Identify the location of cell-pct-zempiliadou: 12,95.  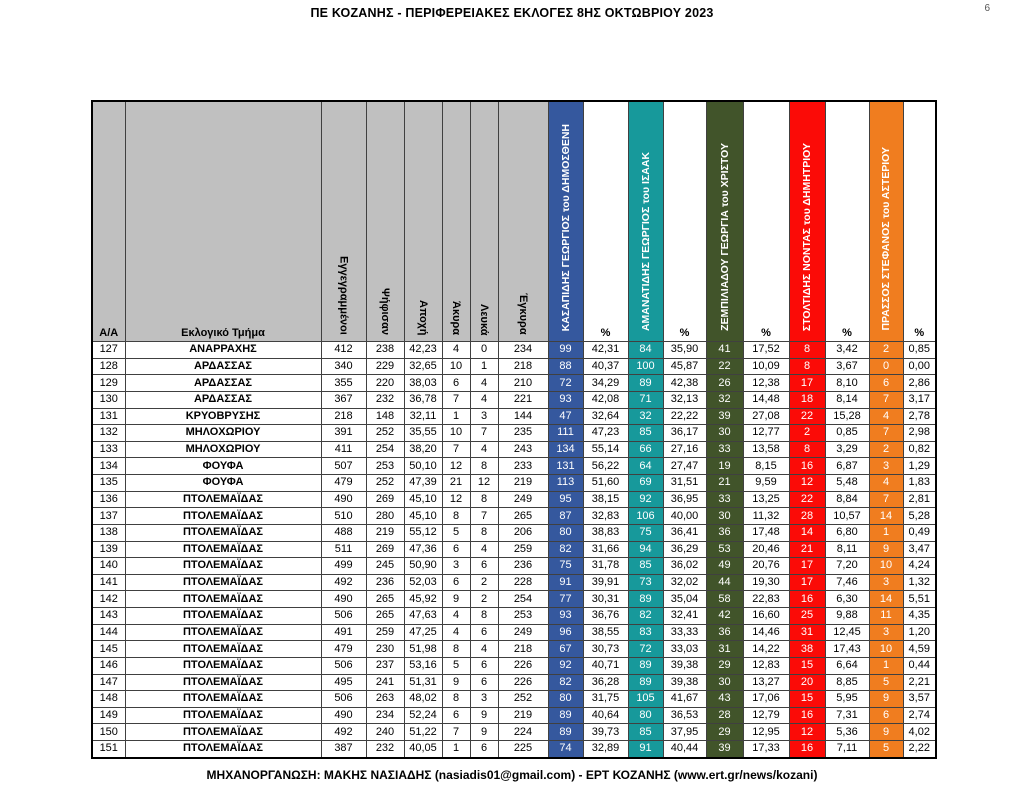
(766, 732).